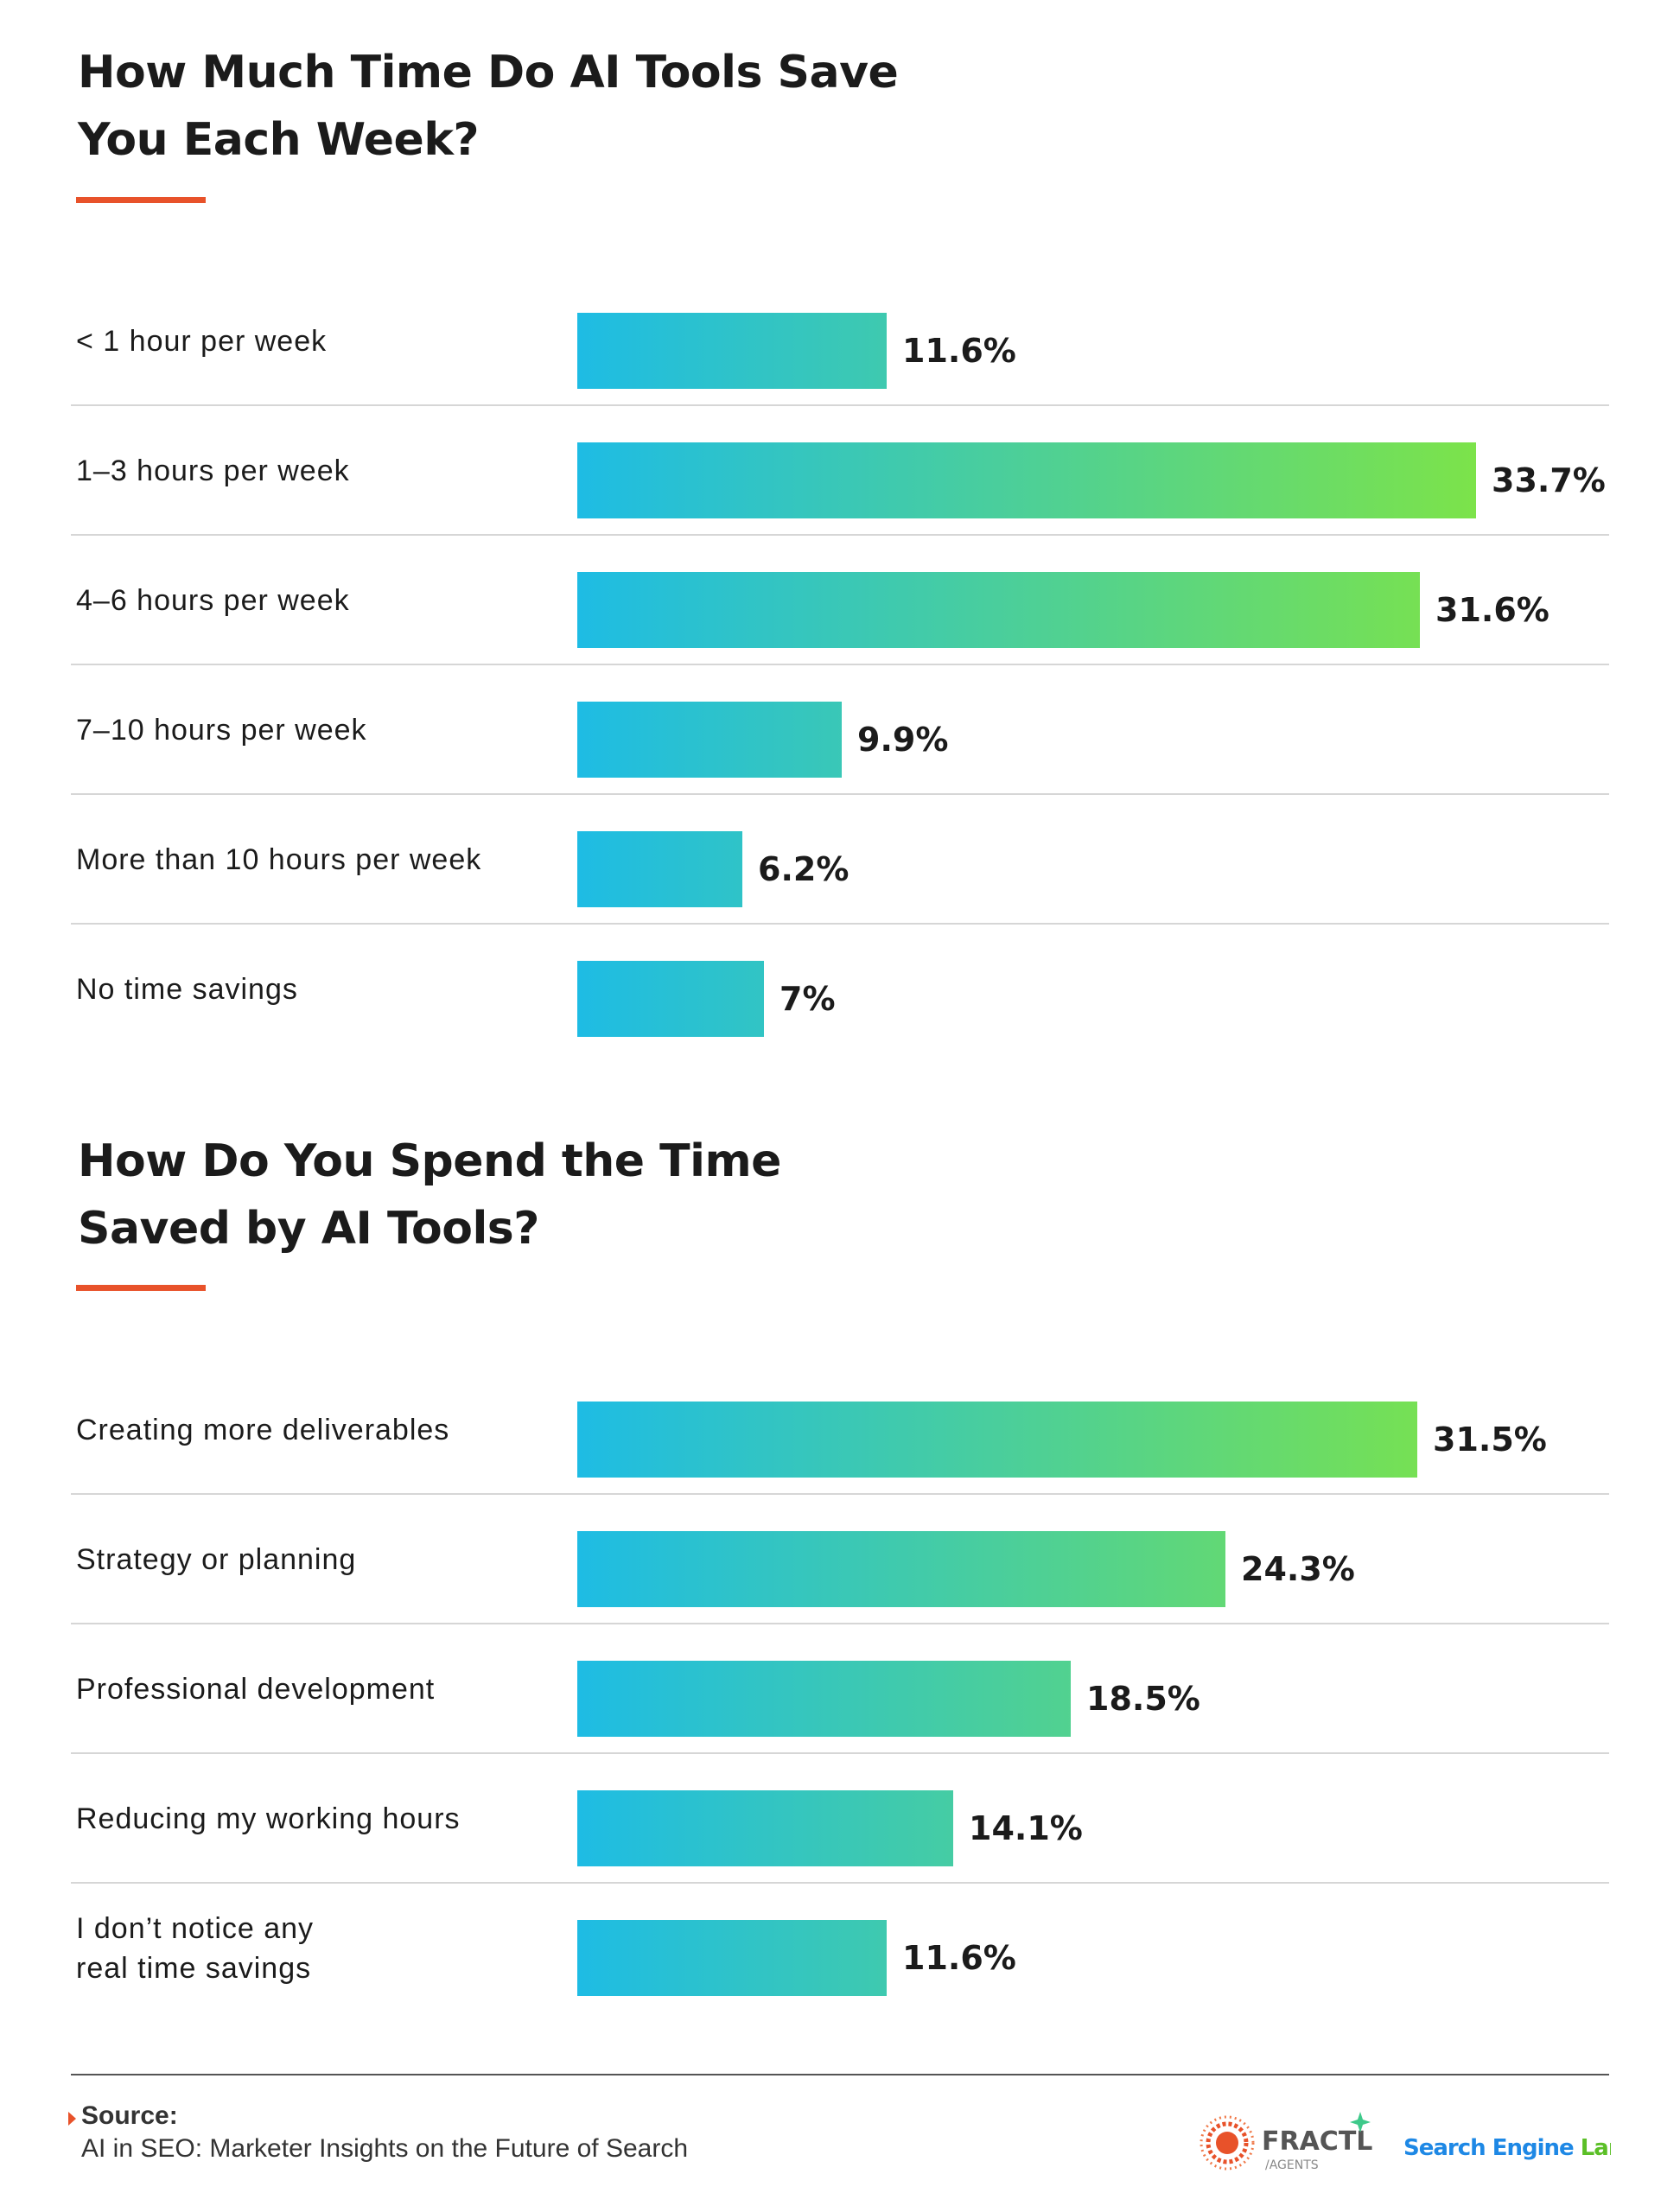 The width and height of the screenshot is (1680, 2212). I want to click on bar-row: Professional development 18.5%, so click(840, 1689).